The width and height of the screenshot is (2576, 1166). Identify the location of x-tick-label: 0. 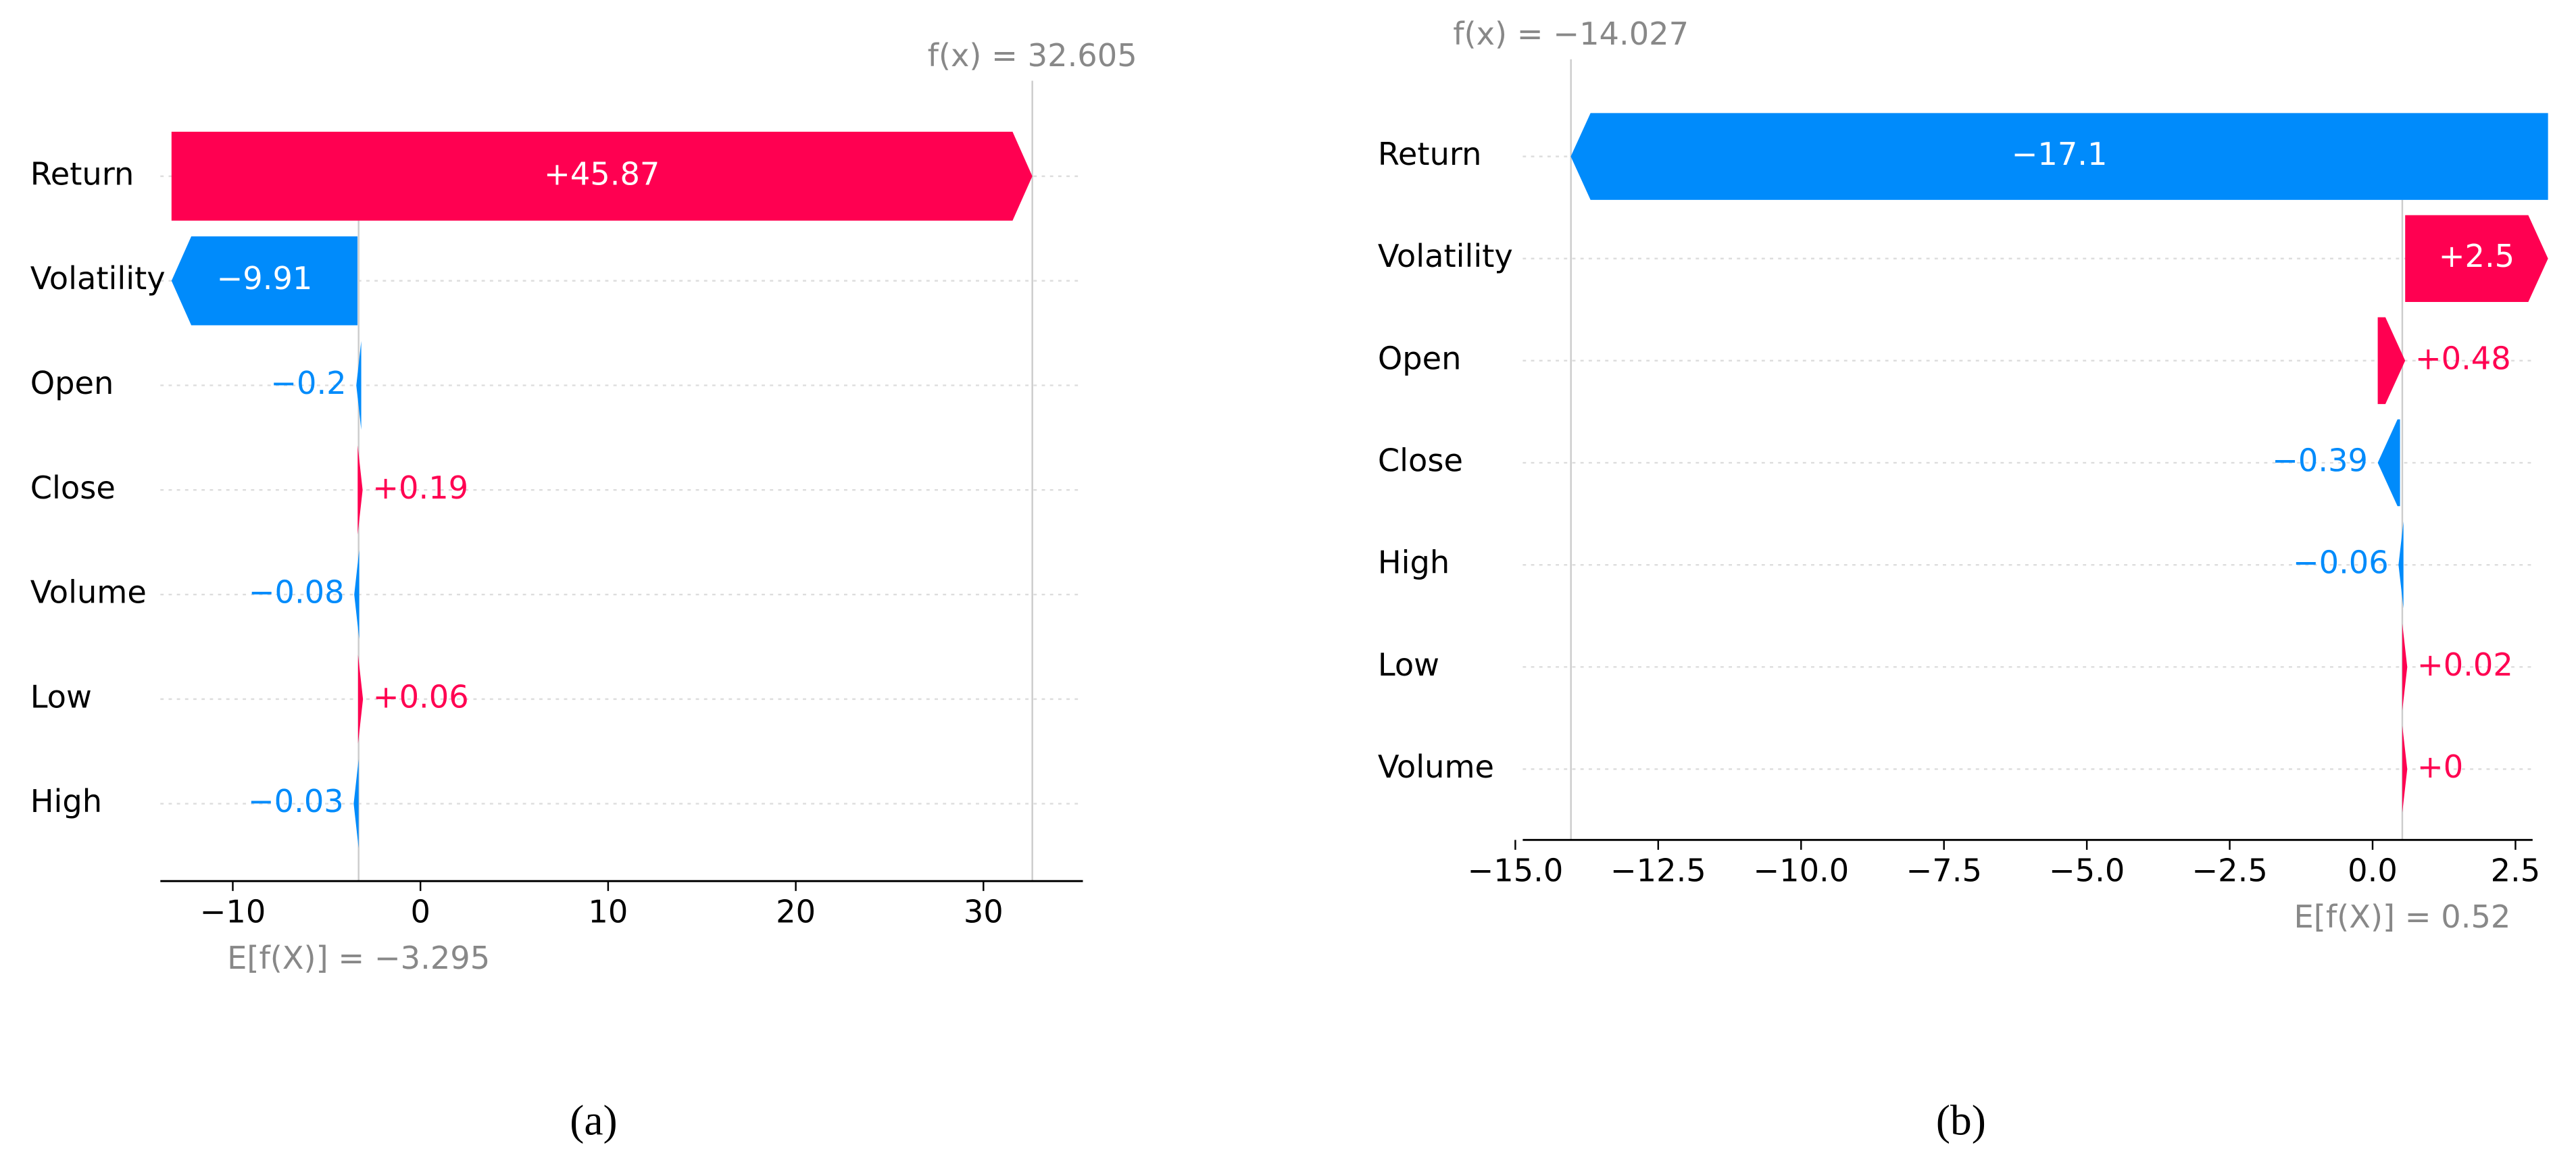
(420, 912).